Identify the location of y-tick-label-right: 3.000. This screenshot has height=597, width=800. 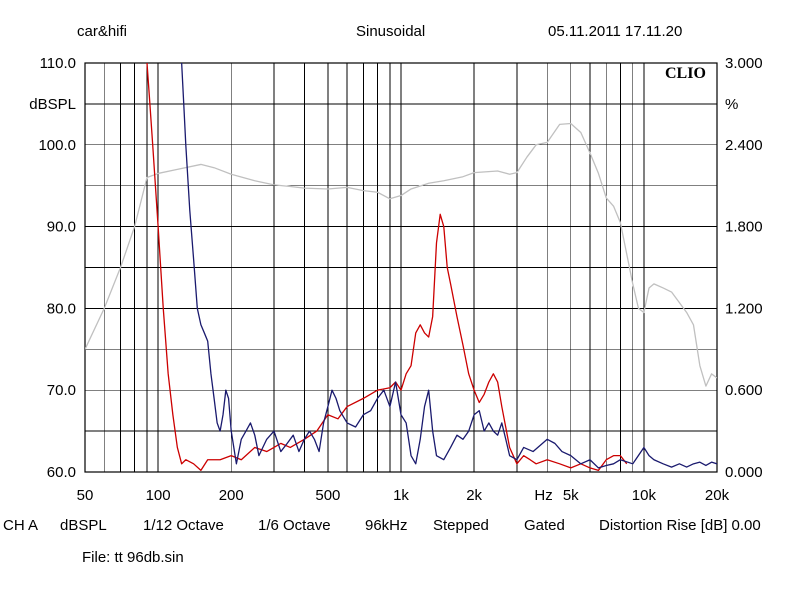
(744, 63).